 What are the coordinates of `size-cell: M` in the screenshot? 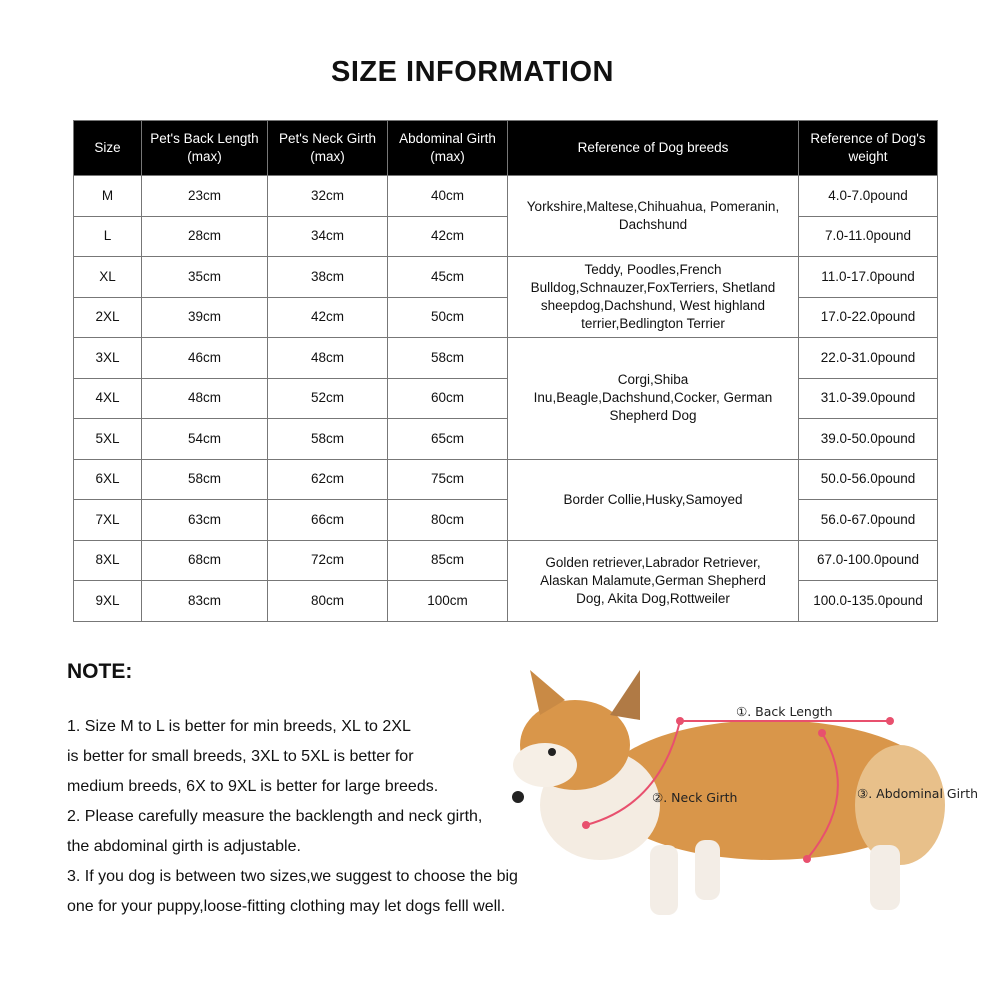 It's located at (107, 196).